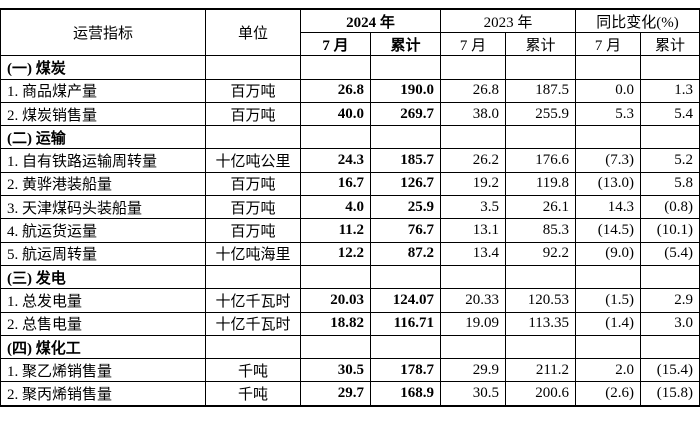 The width and height of the screenshot is (700, 436). I want to click on value-cell: 29.7, so click(335, 394).